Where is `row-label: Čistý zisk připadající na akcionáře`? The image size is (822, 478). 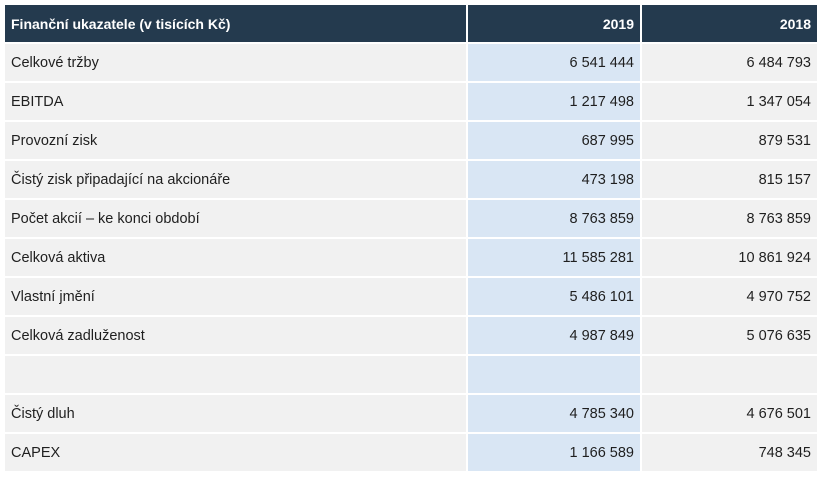 row-label: Čistý zisk připadající na akcionáře is located at coordinates (236, 178).